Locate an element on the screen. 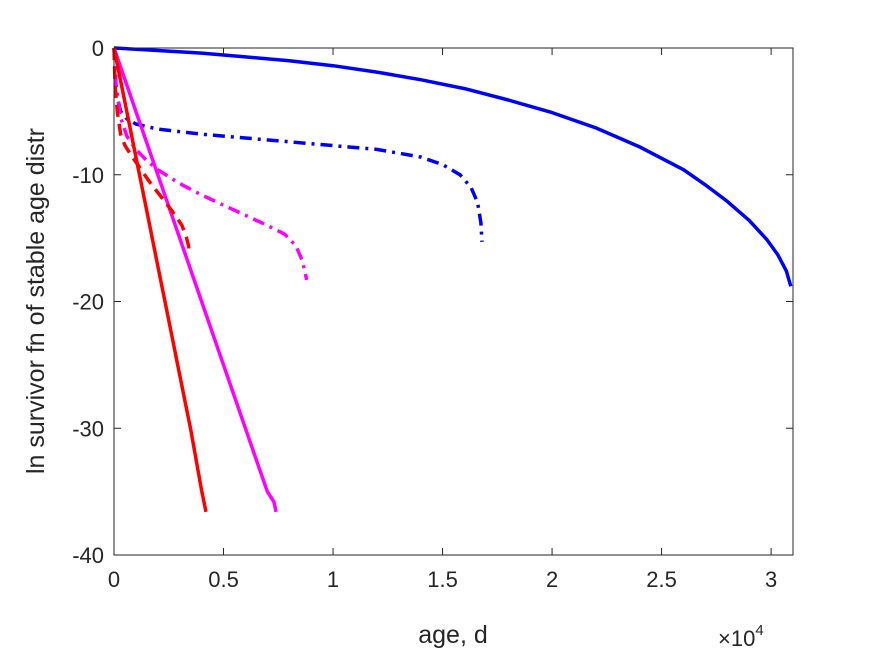 This screenshot has width=875, height=656. x-exponent-label: ×10⁴ is located at coordinates (741, 636).